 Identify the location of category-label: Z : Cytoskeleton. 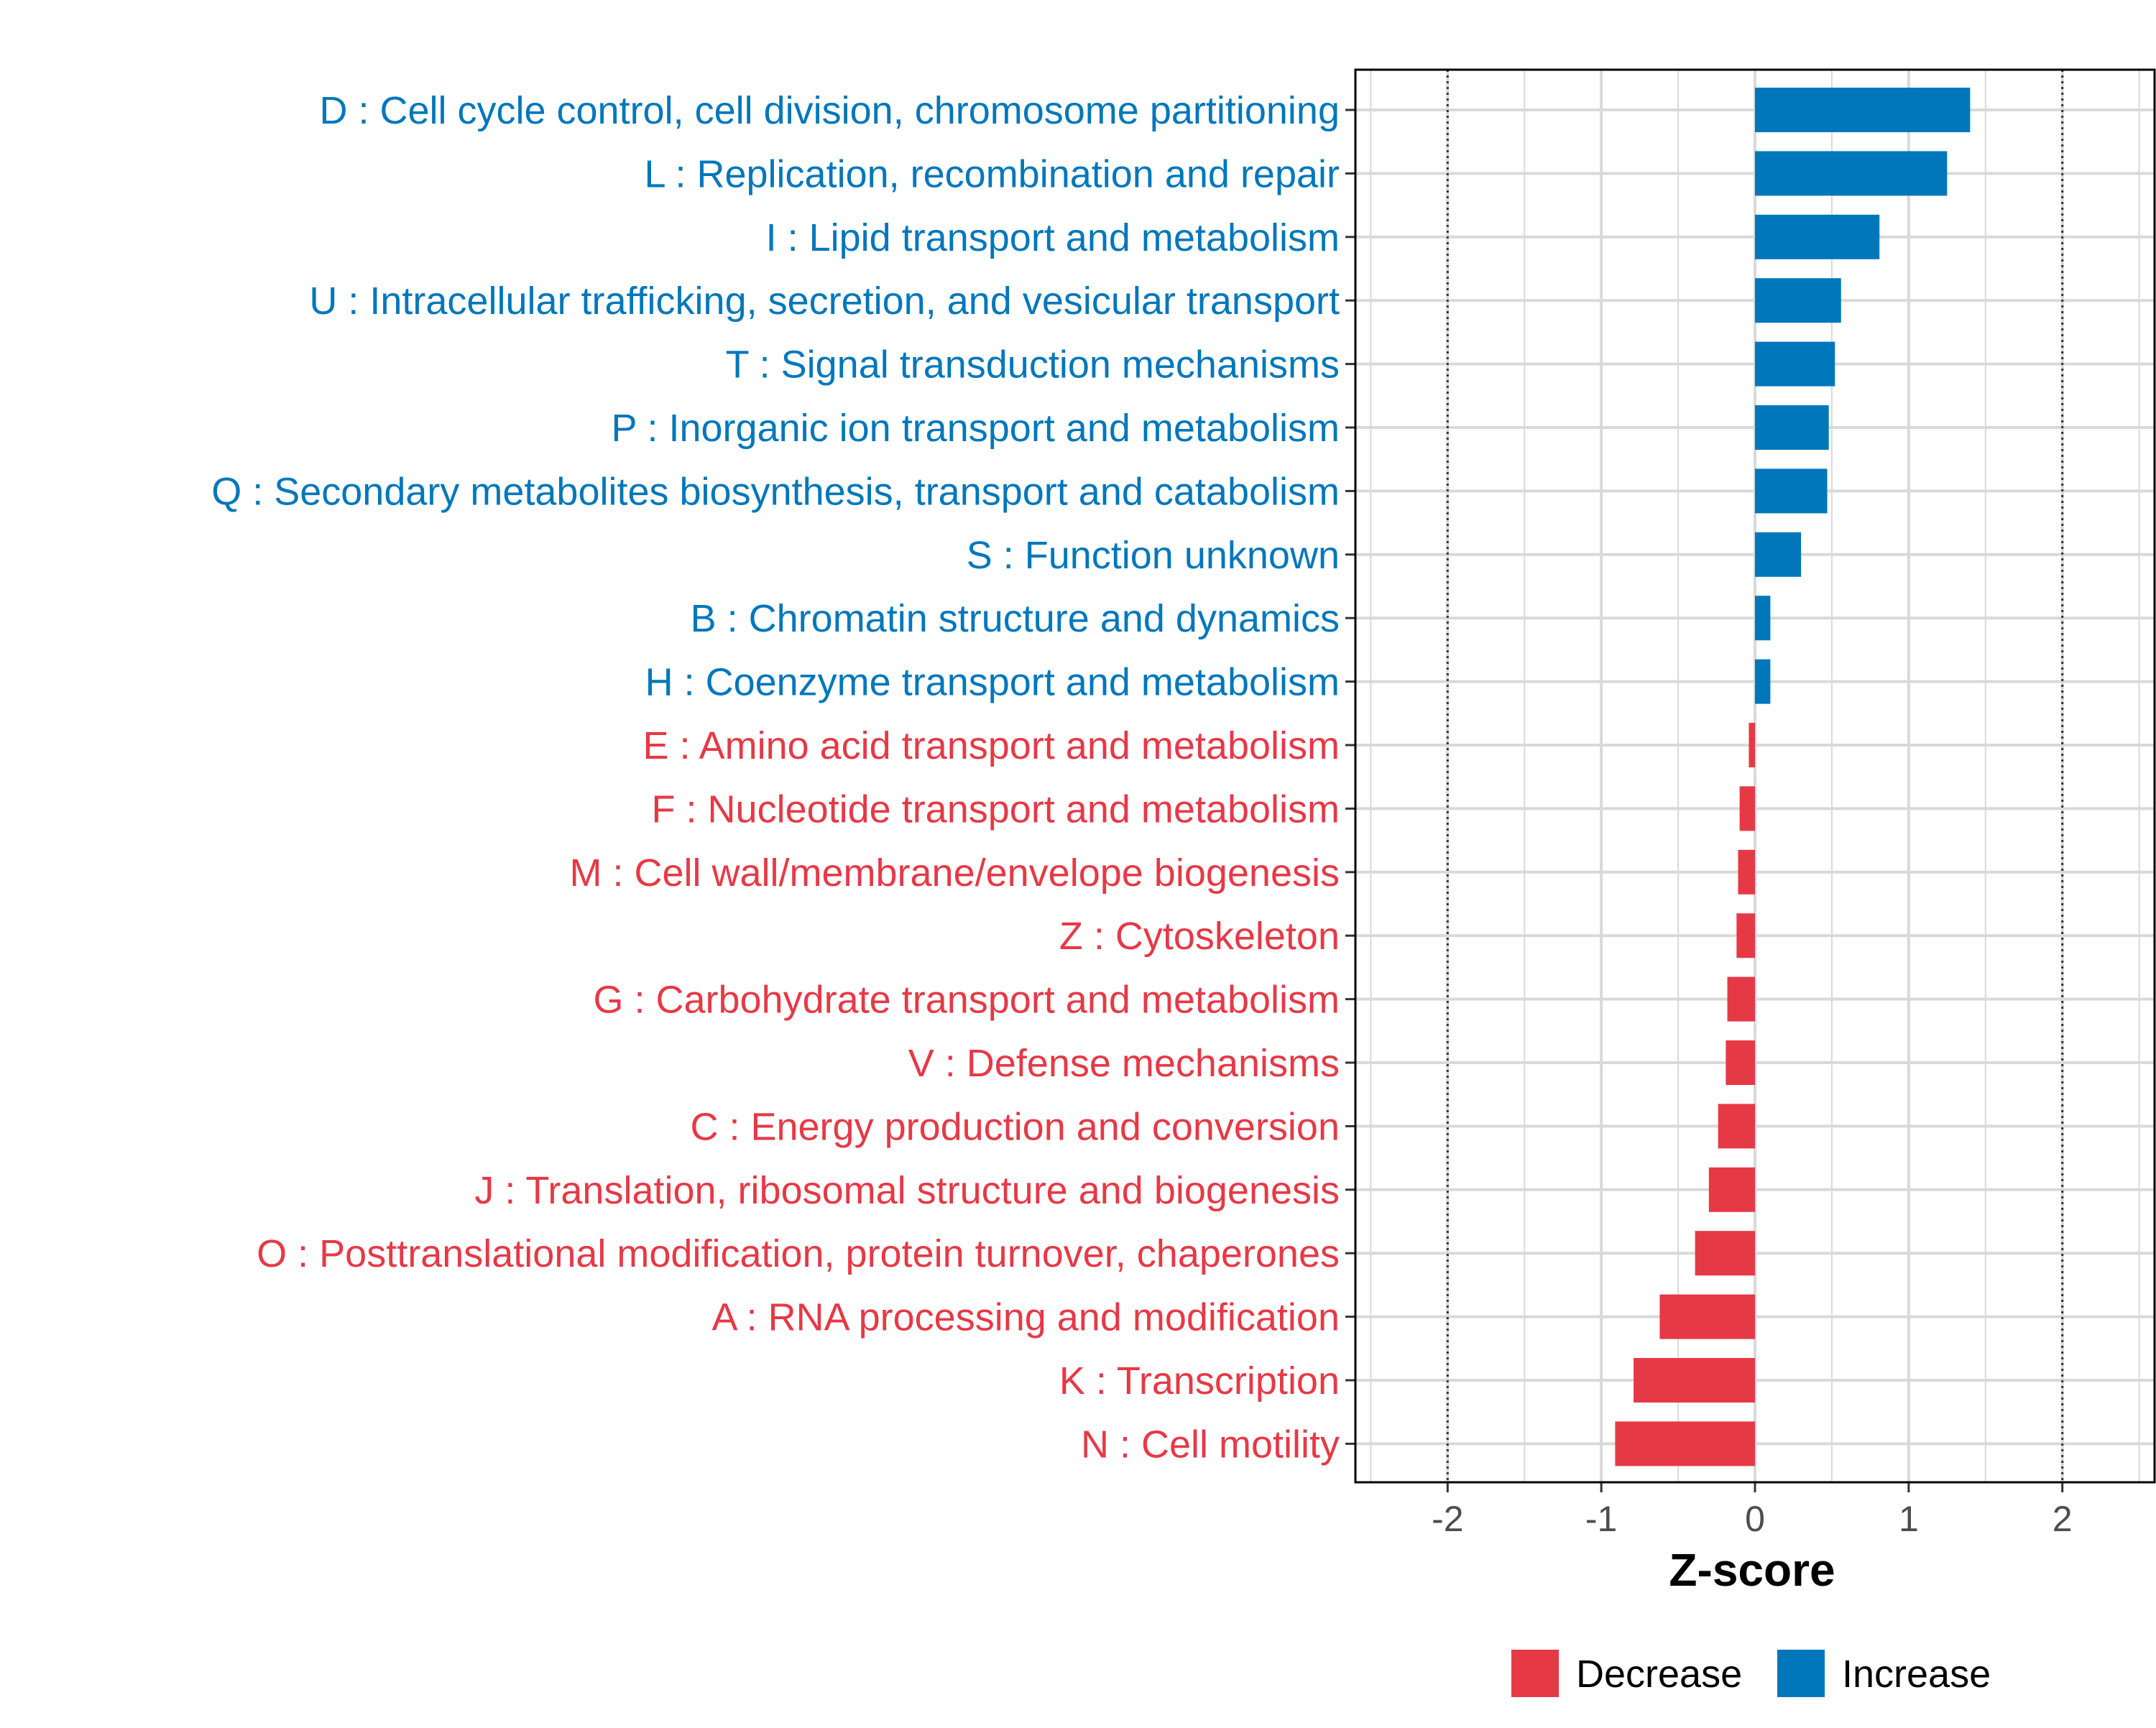
(1199, 937).